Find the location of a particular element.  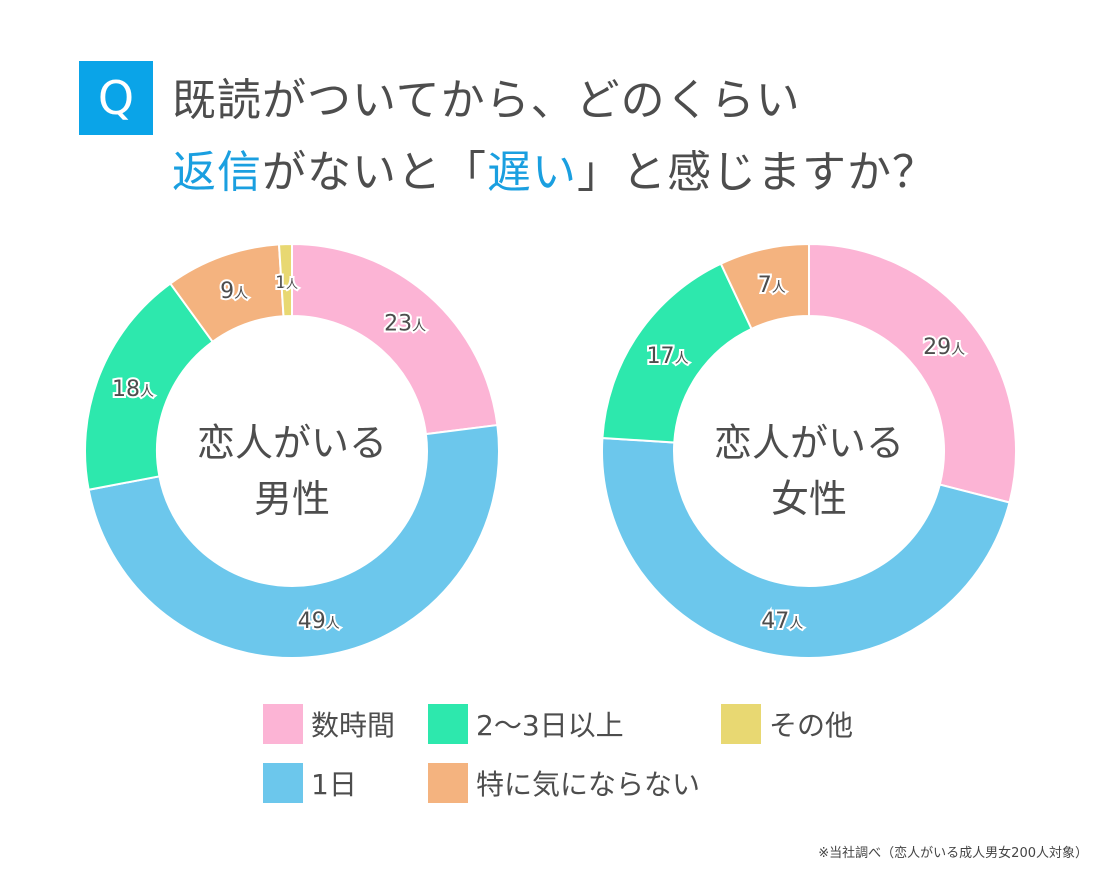

slice-value-label: 47人 is located at coordinates (782, 621).